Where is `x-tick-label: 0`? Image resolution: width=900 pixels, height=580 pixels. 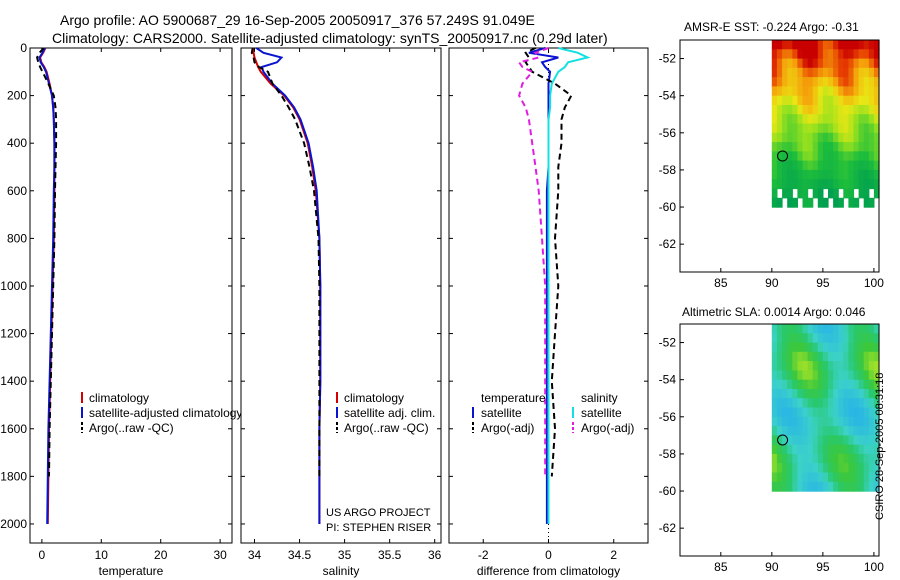
x-tick-label: 0 is located at coordinates (42, 555).